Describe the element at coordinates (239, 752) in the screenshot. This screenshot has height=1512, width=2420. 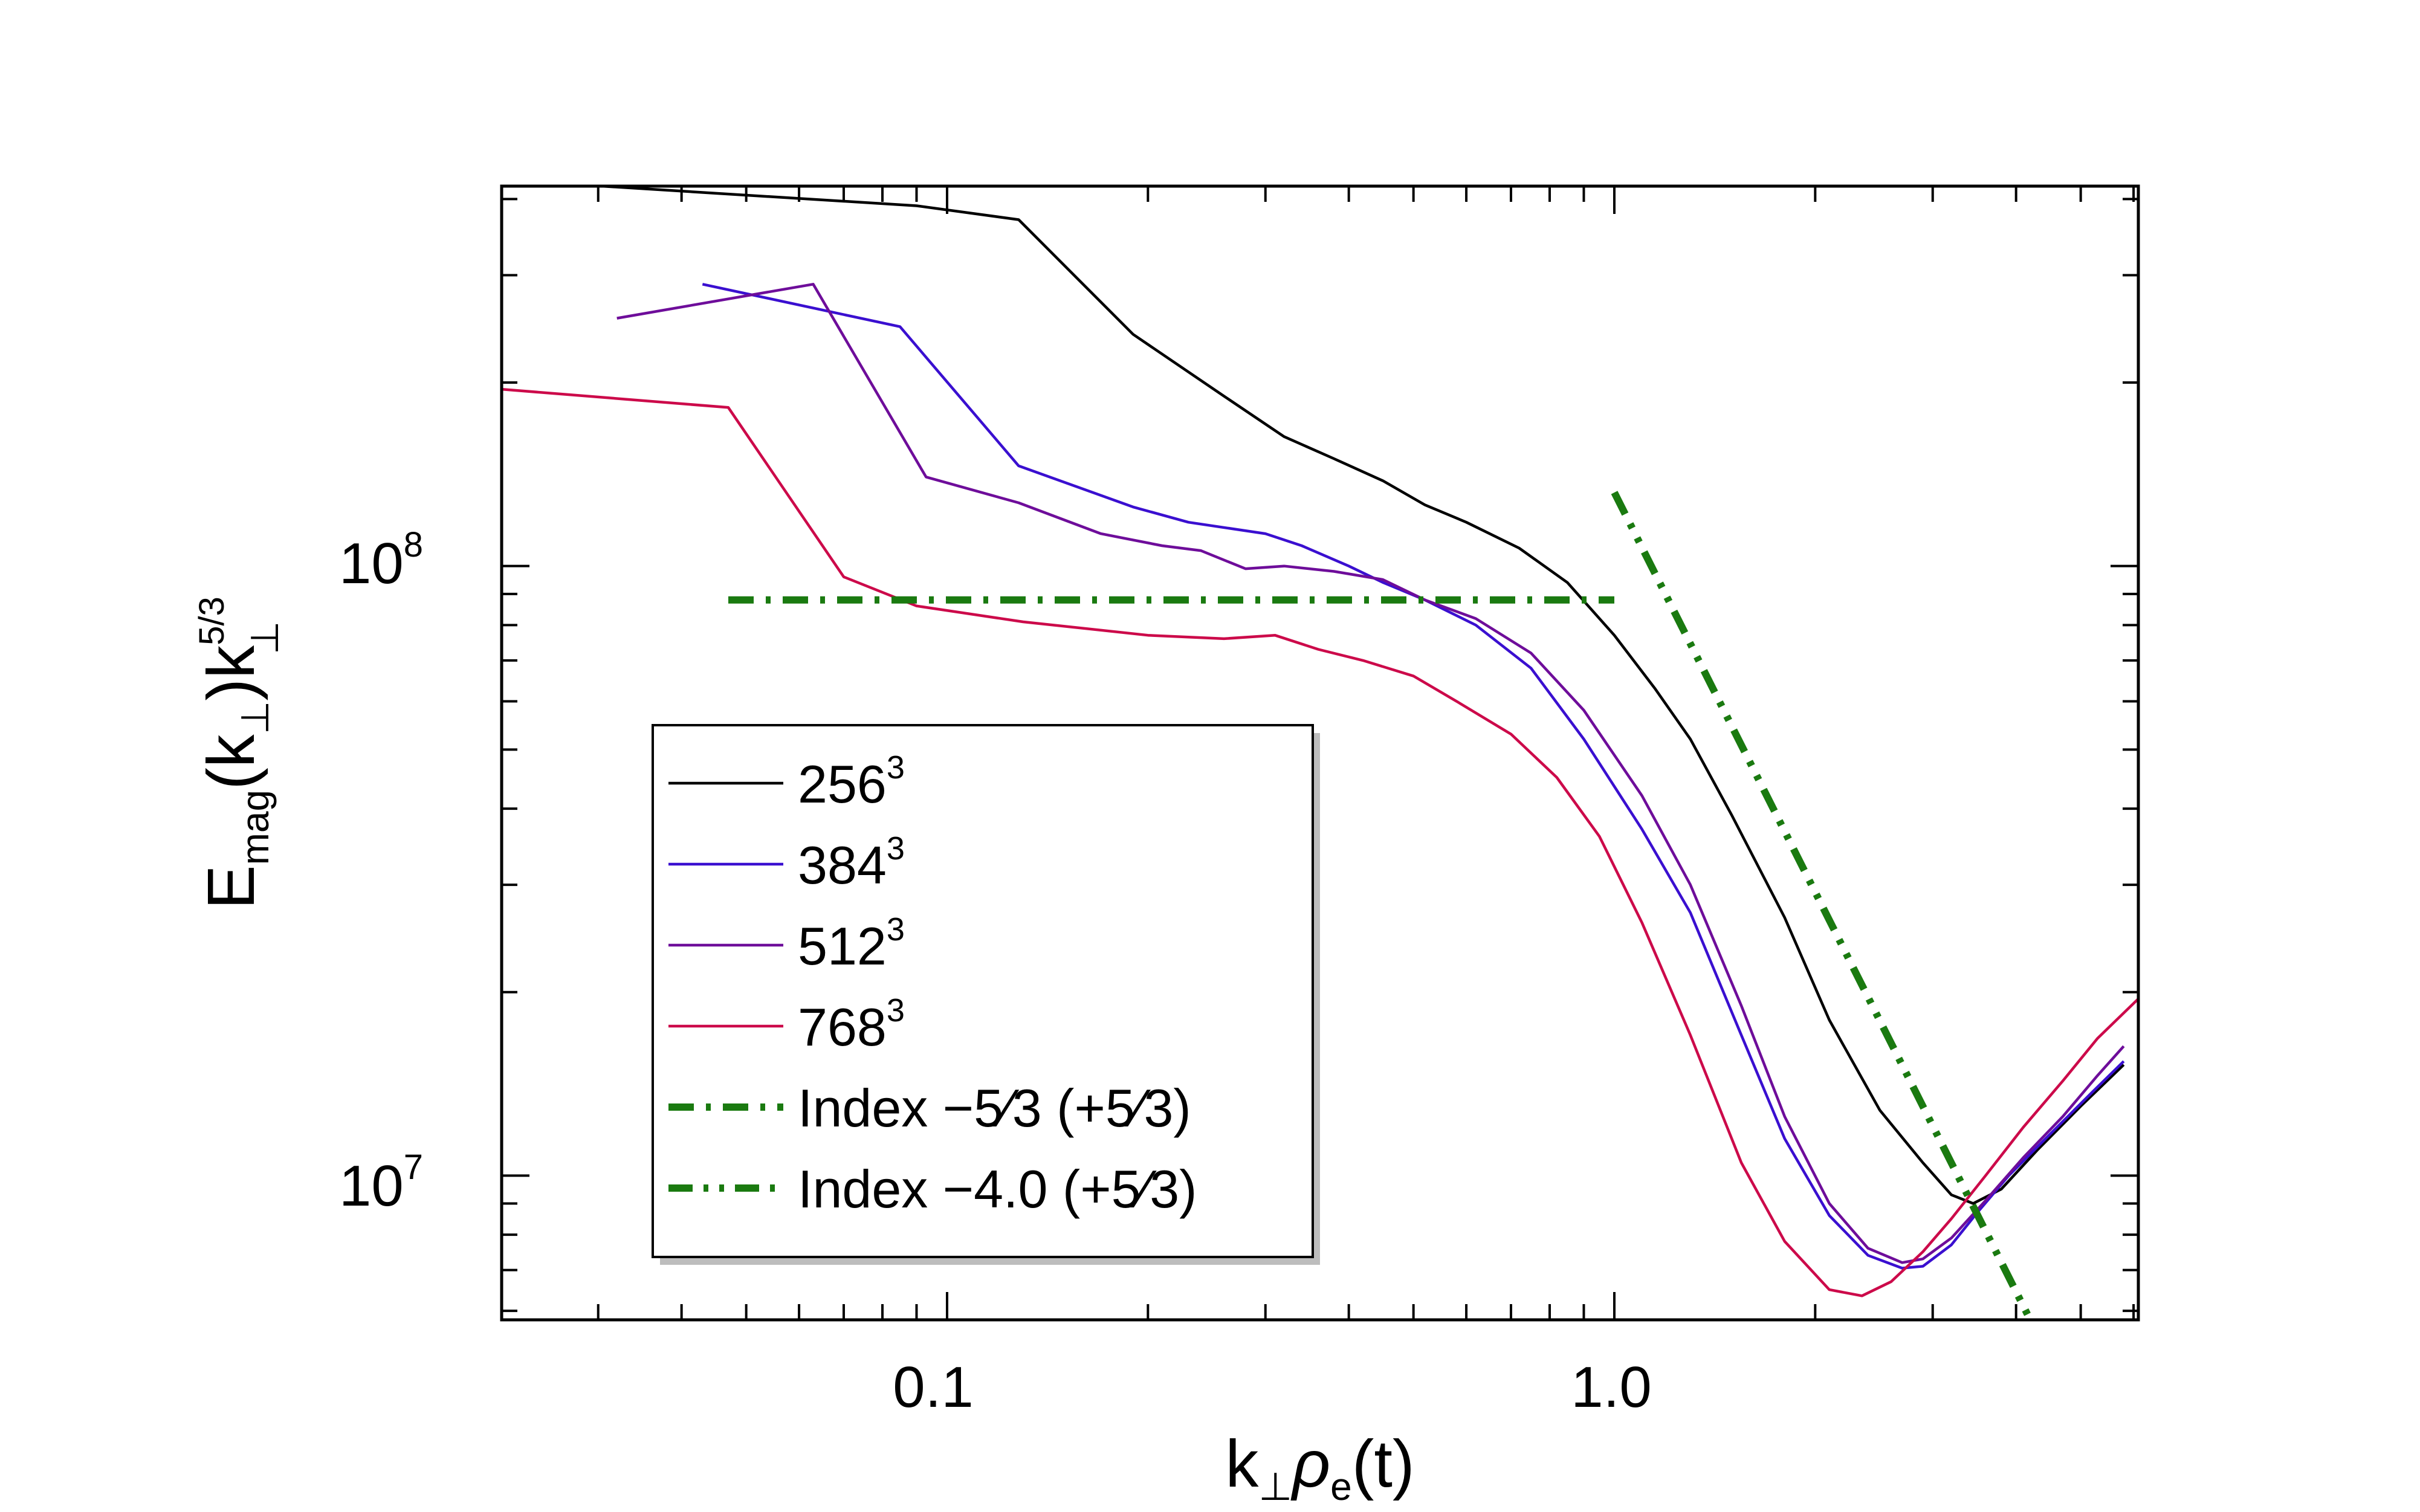
I see `y-axis-label: Emag(k⊥)k5/3 ⊥` at that location.